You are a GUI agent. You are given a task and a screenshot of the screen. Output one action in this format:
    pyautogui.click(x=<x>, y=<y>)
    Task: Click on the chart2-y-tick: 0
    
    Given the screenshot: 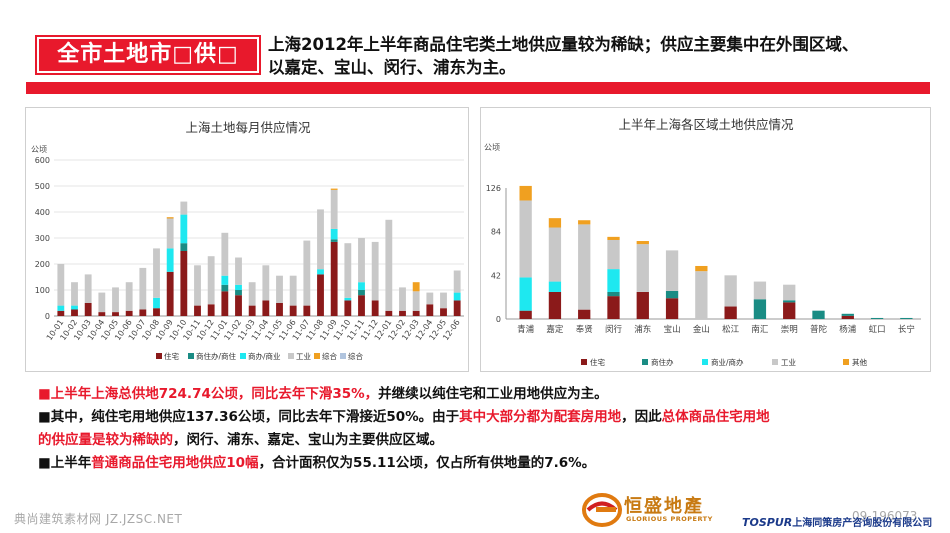 What is the action you would take?
    pyautogui.click(x=498, y=319)
    